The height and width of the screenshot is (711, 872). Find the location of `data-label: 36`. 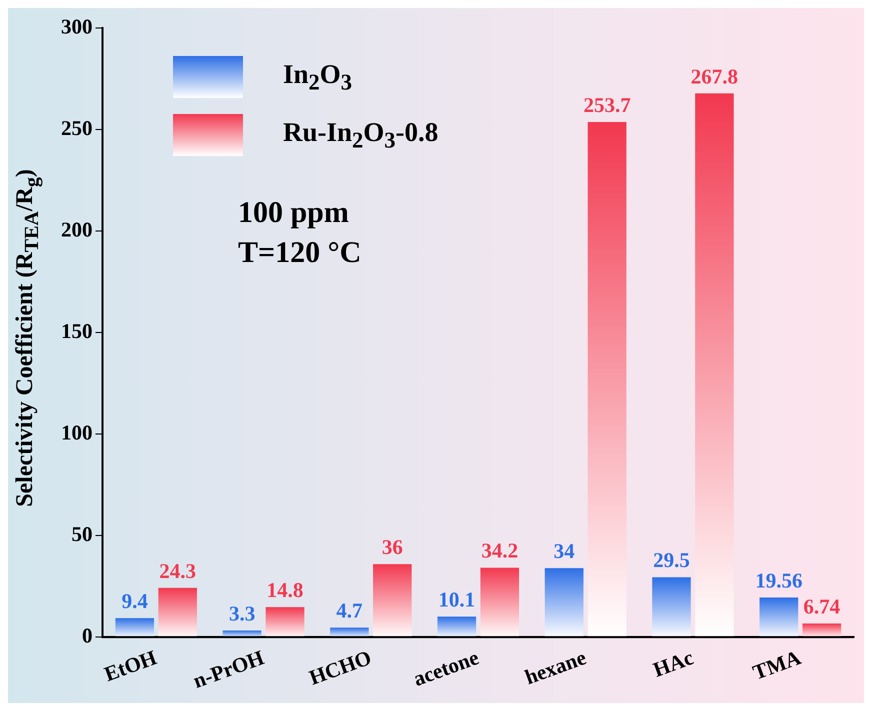

data-label: 36 is located at coordinates (392, 547).